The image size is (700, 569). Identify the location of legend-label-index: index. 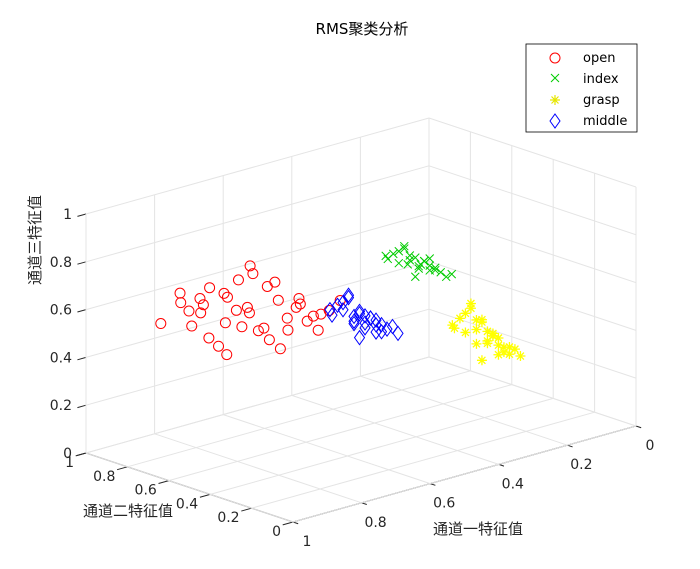
(601, 79).